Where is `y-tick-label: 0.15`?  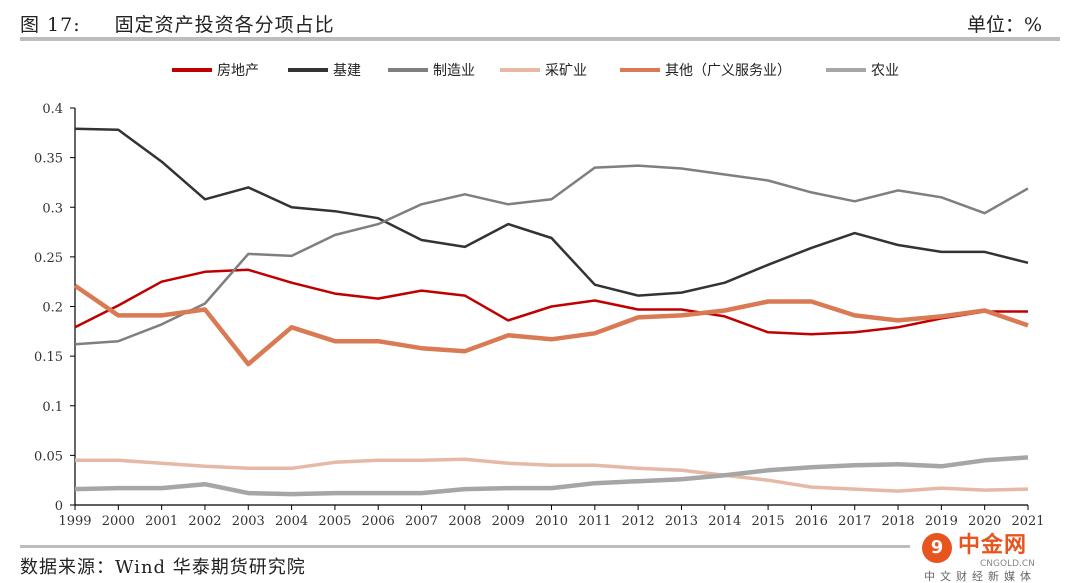 y-tick-label: 0.15 is located at coordinates (48, 357).